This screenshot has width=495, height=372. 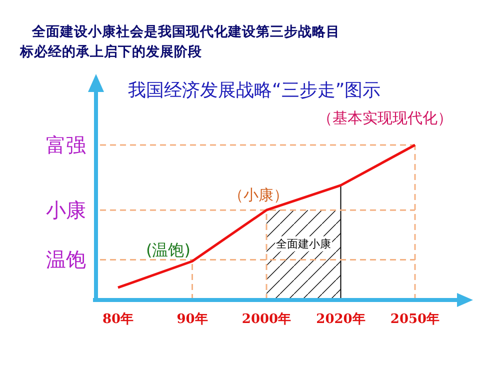 What do you see at coordinates (267, 320) in the screenshot?
I see `x-tick-label: 2000年` at bounding box center [267, 320].